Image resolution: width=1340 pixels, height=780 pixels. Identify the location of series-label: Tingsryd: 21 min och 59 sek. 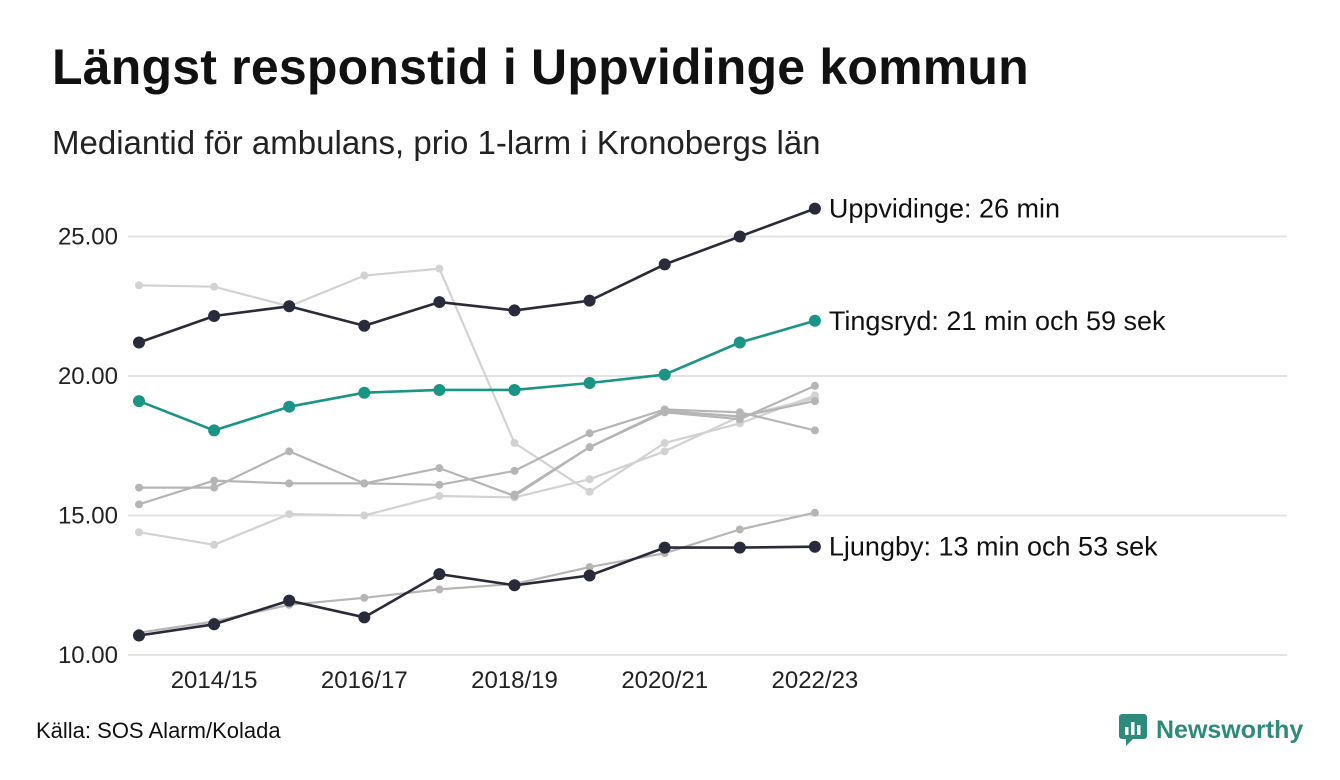
(997, 321).